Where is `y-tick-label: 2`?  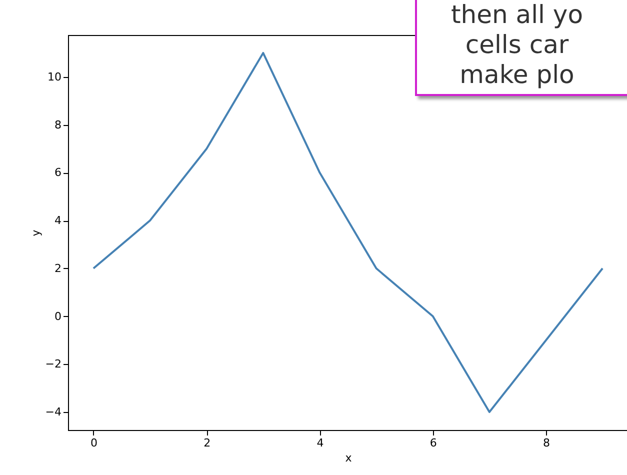 y-tick-label: 2 is located at coordinates (58, 268).